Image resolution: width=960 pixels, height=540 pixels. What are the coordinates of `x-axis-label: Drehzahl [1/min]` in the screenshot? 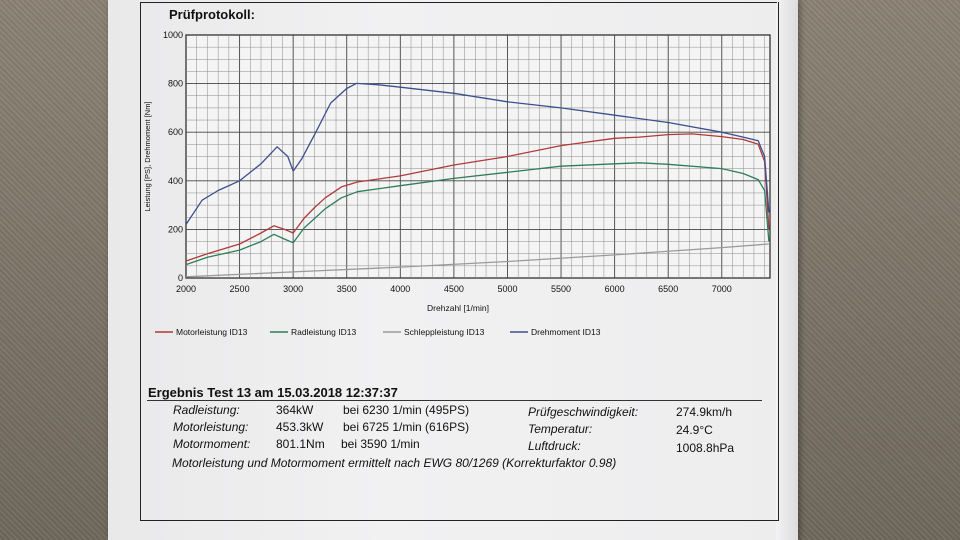 It's located at (458, 308).